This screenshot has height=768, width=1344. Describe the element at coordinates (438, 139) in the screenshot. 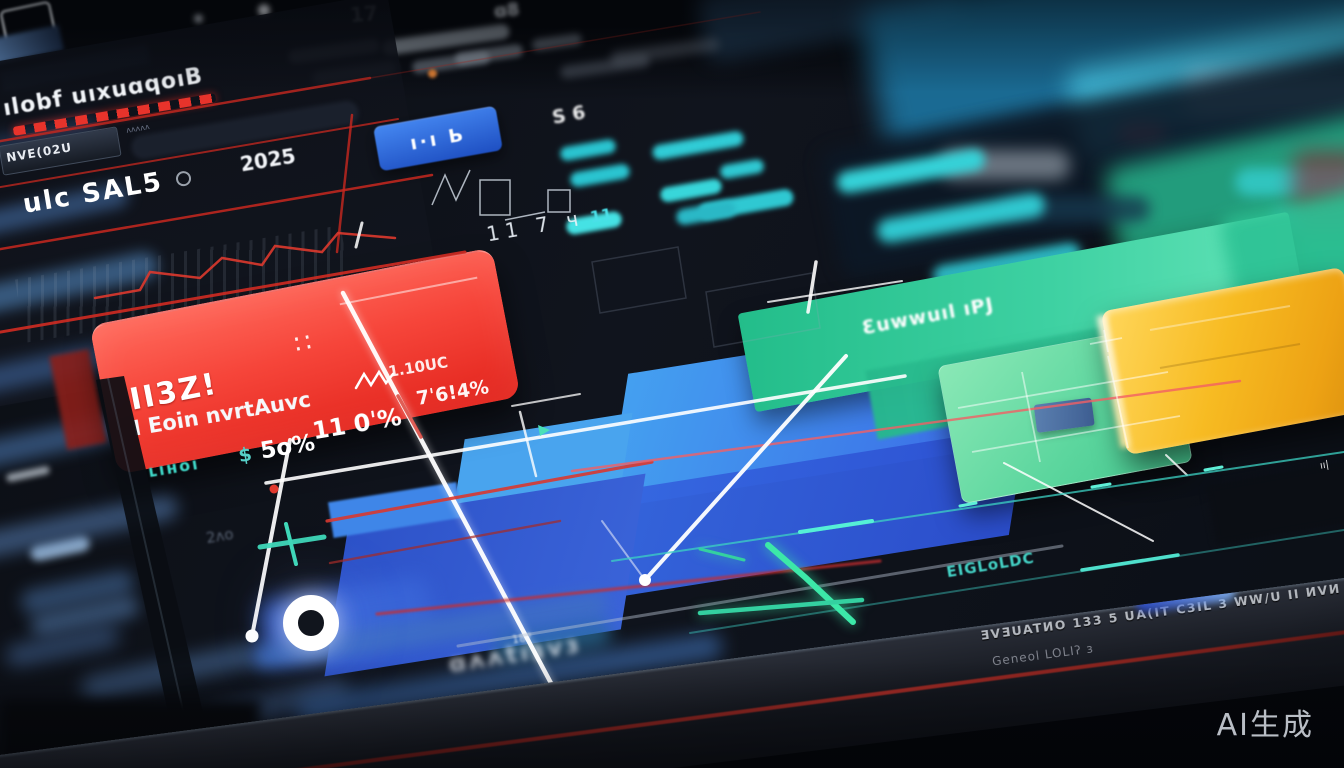

I see `blue-button-glyphs: ı·ı Ь` at that location.